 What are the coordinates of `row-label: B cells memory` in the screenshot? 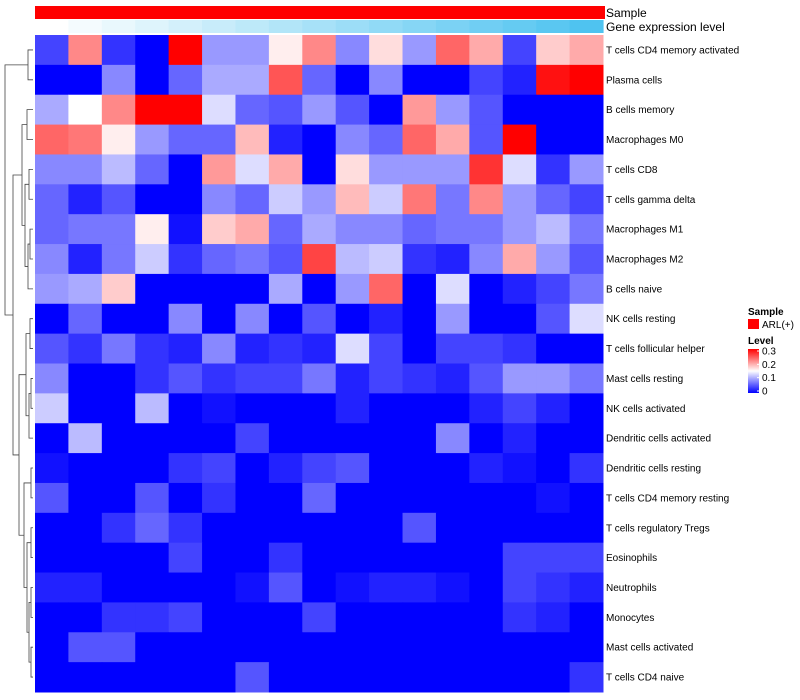 It's located at (640, 110).